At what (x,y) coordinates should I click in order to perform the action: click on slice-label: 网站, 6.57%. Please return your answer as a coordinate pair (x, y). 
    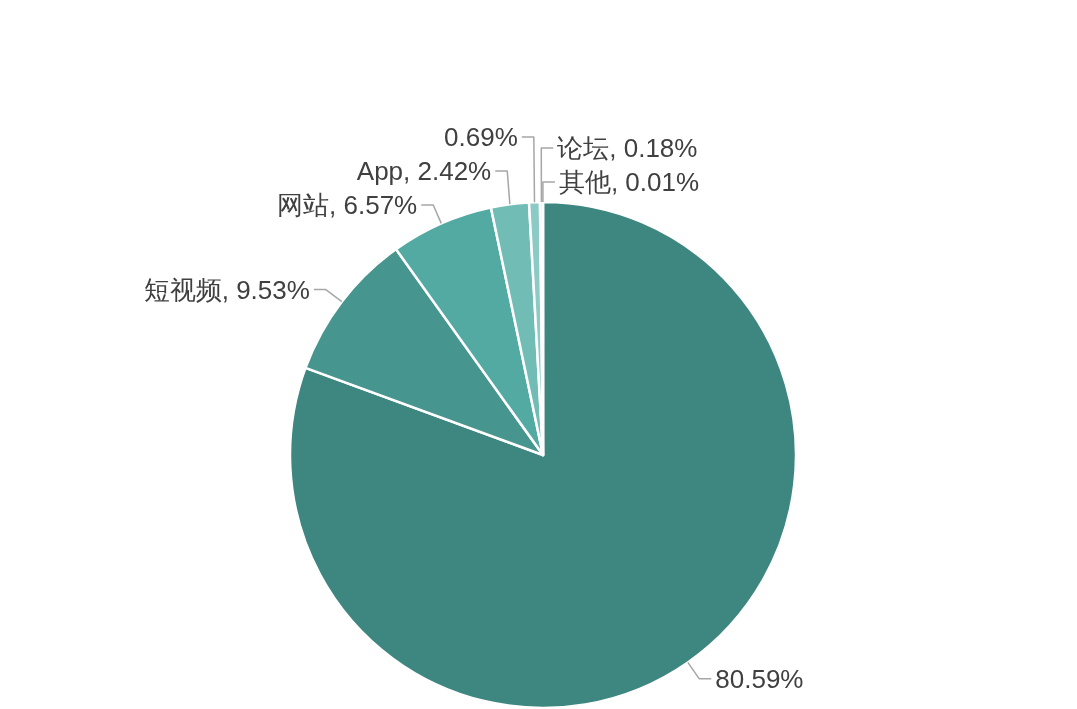
    Looking at the image, I should click on (347, 205).